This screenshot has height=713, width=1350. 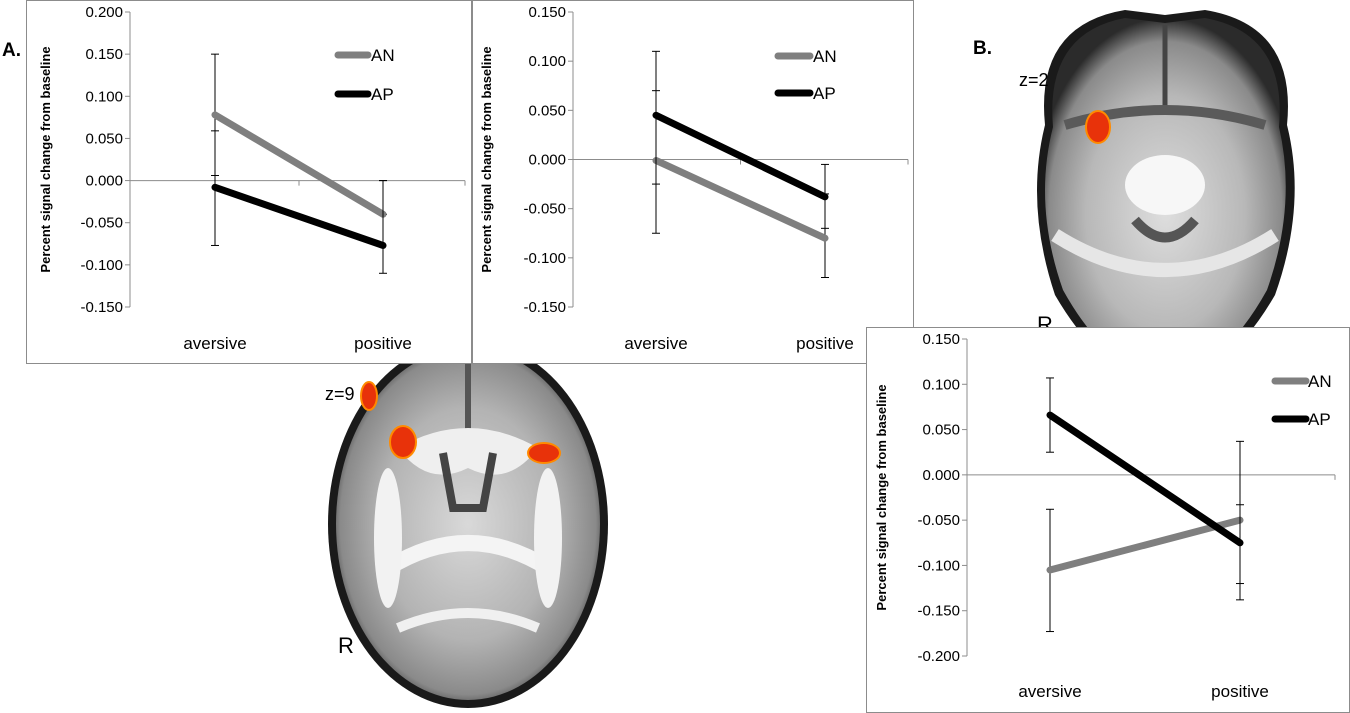 What do you see at coordinates (346, 645) in the screenshot?
I see `side-label-a: R` at bounding box center [346, 645].